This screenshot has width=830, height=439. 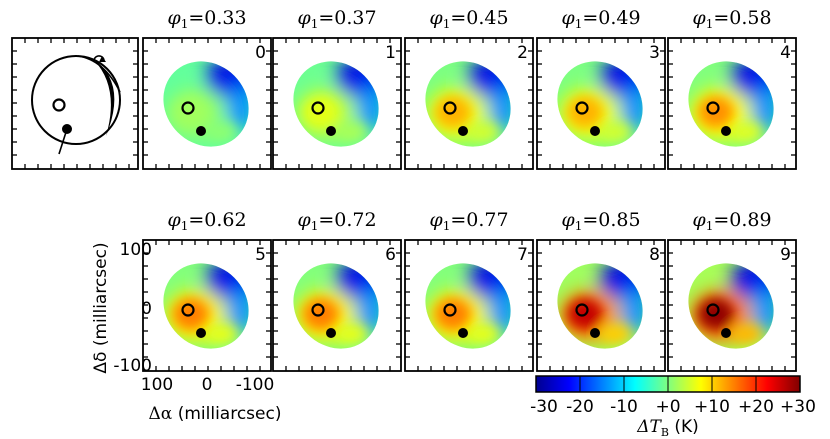 I want to click on phase-title: φ1=0.77, so click(x=468, y=221).